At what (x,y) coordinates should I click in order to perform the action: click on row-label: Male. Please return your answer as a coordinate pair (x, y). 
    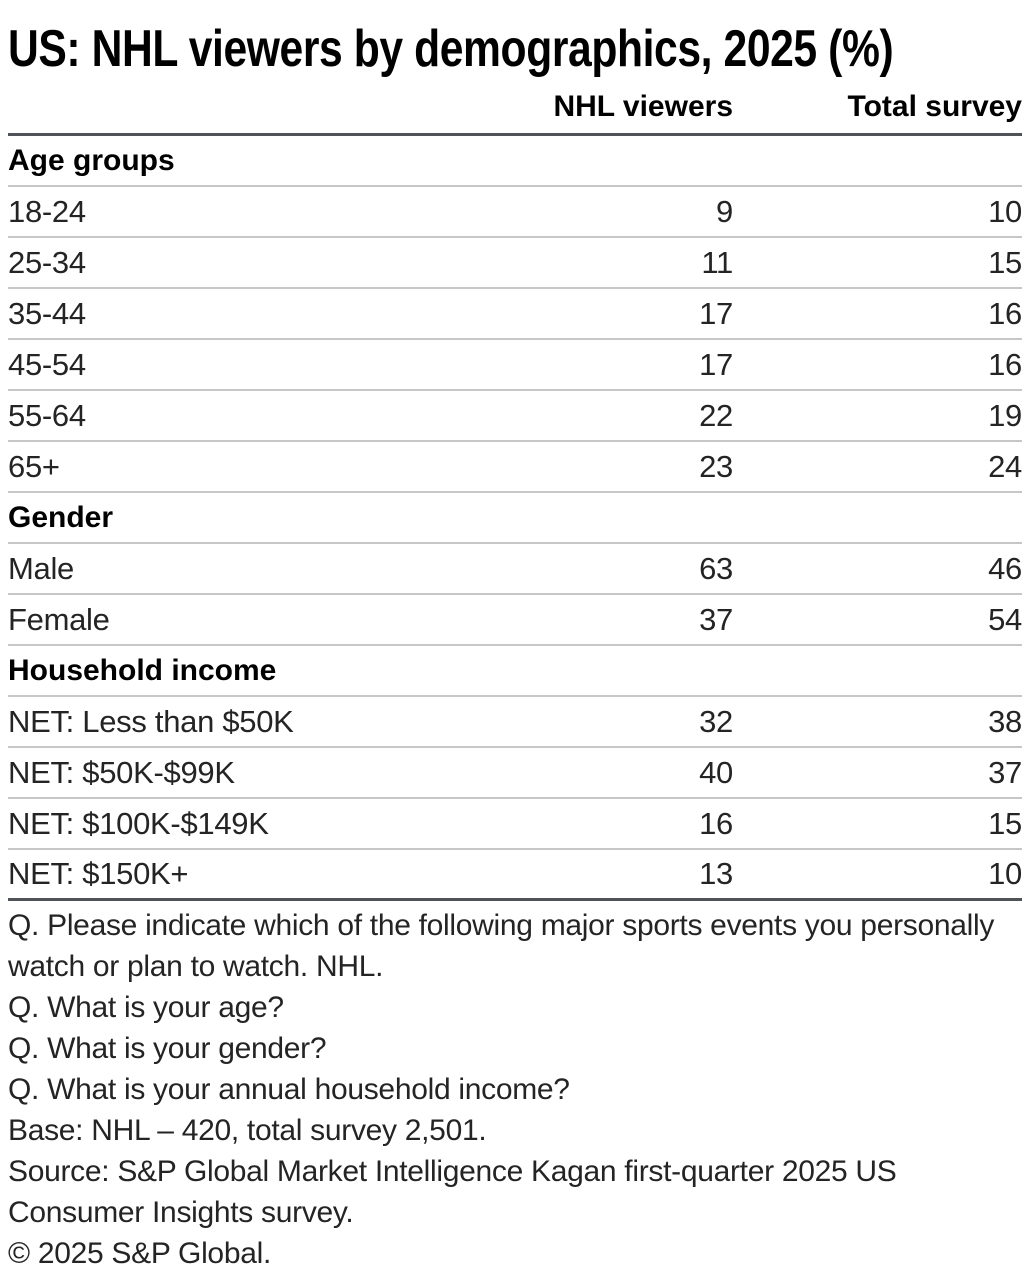
    Looking at the image, I should click on (41, 568).